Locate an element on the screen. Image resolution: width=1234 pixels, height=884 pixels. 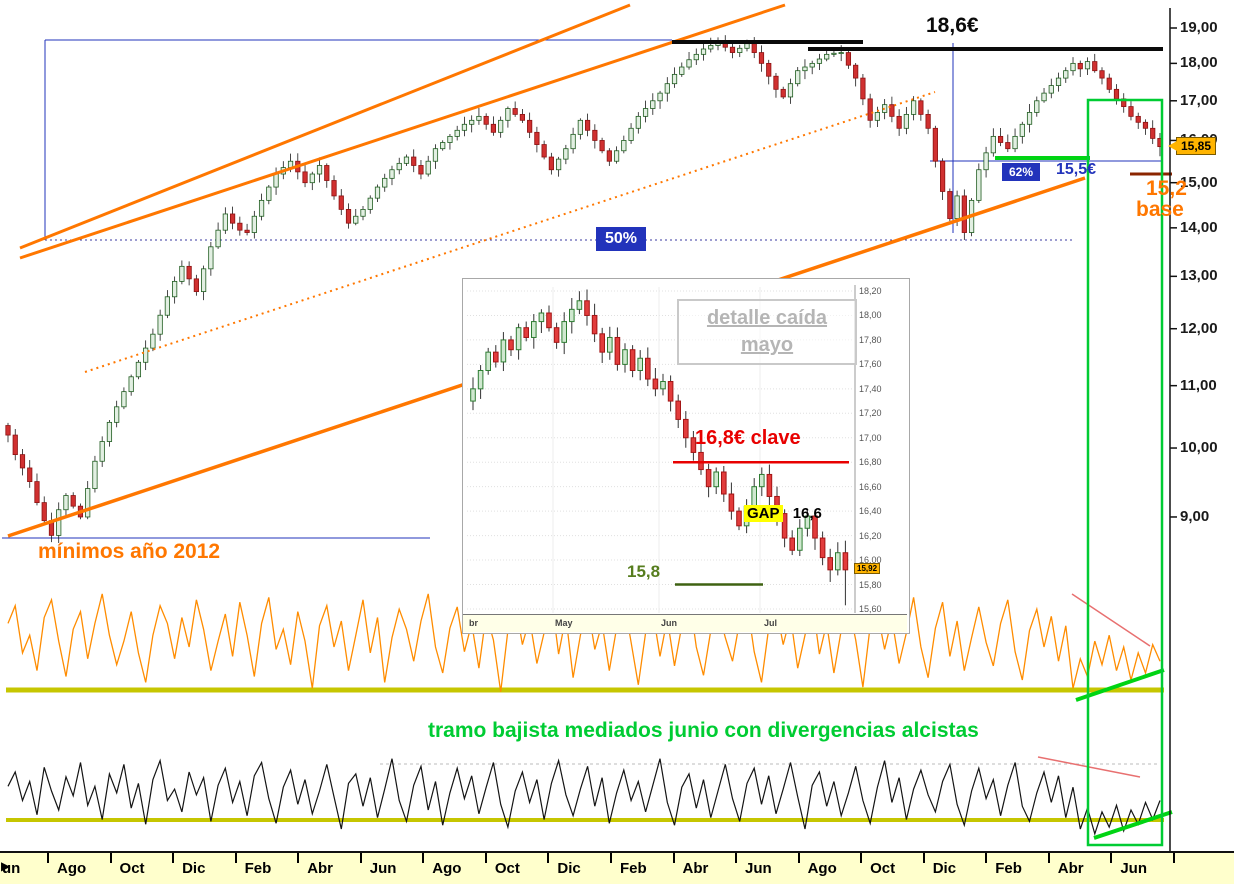
minimos-2012-label: mínimos año 2012 is located at coordinates (129, 551).